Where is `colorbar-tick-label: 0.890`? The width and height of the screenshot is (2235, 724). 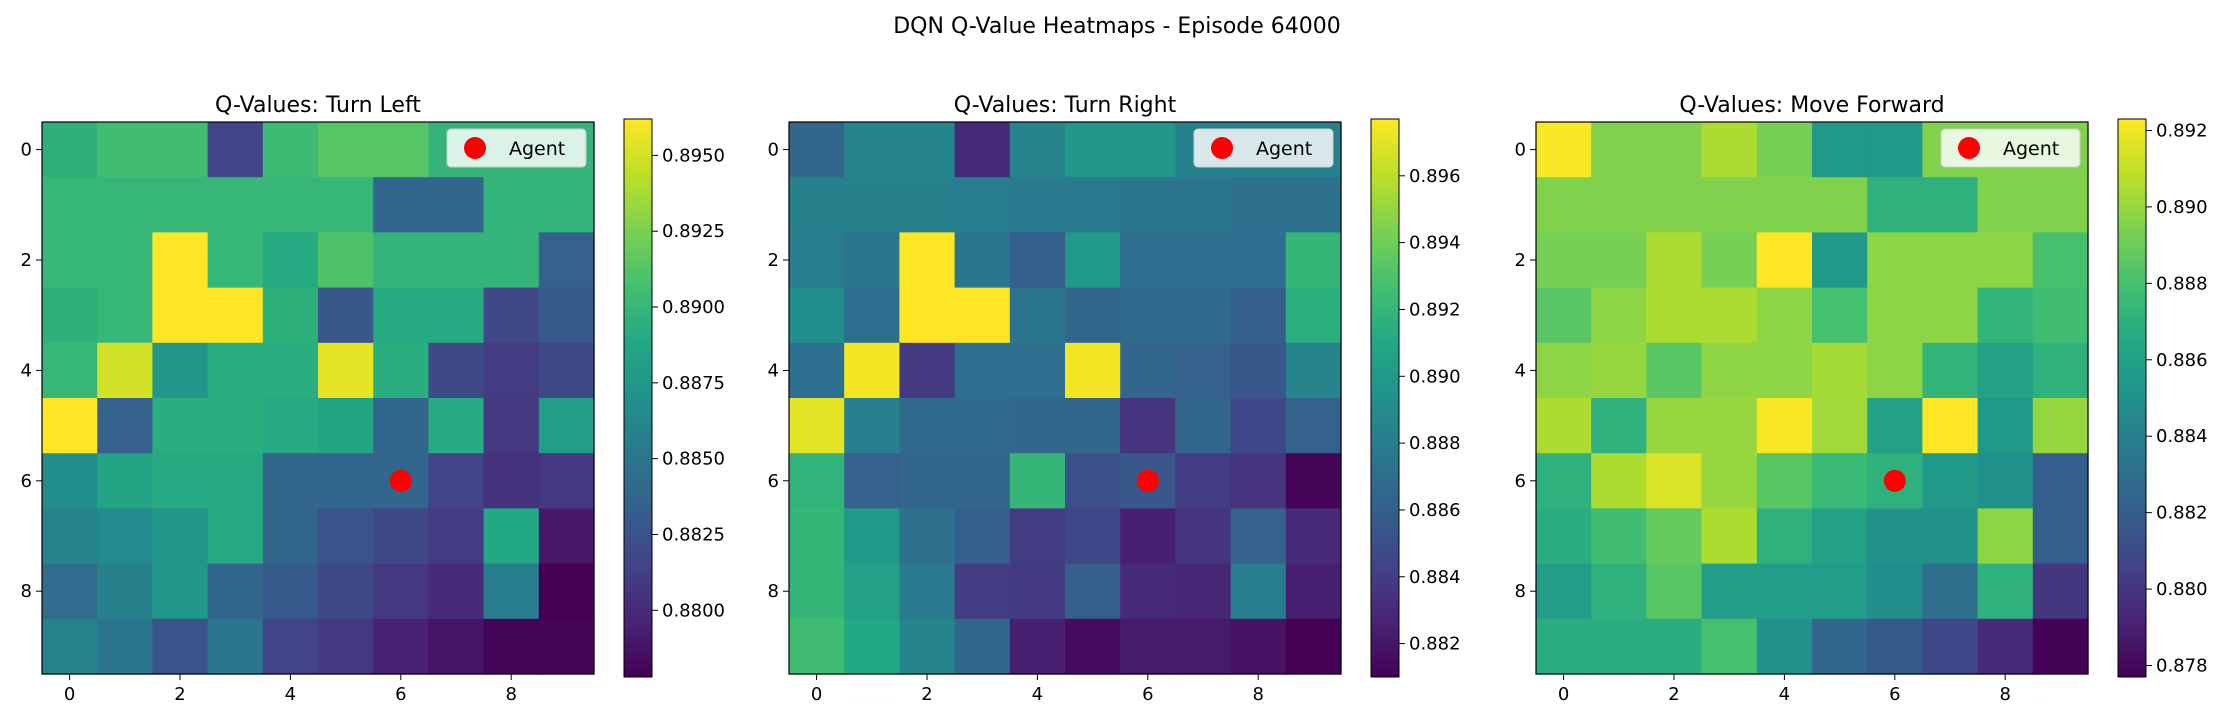
colorbar-tick-label: 0.890 is located at coordinates (2182, 207).